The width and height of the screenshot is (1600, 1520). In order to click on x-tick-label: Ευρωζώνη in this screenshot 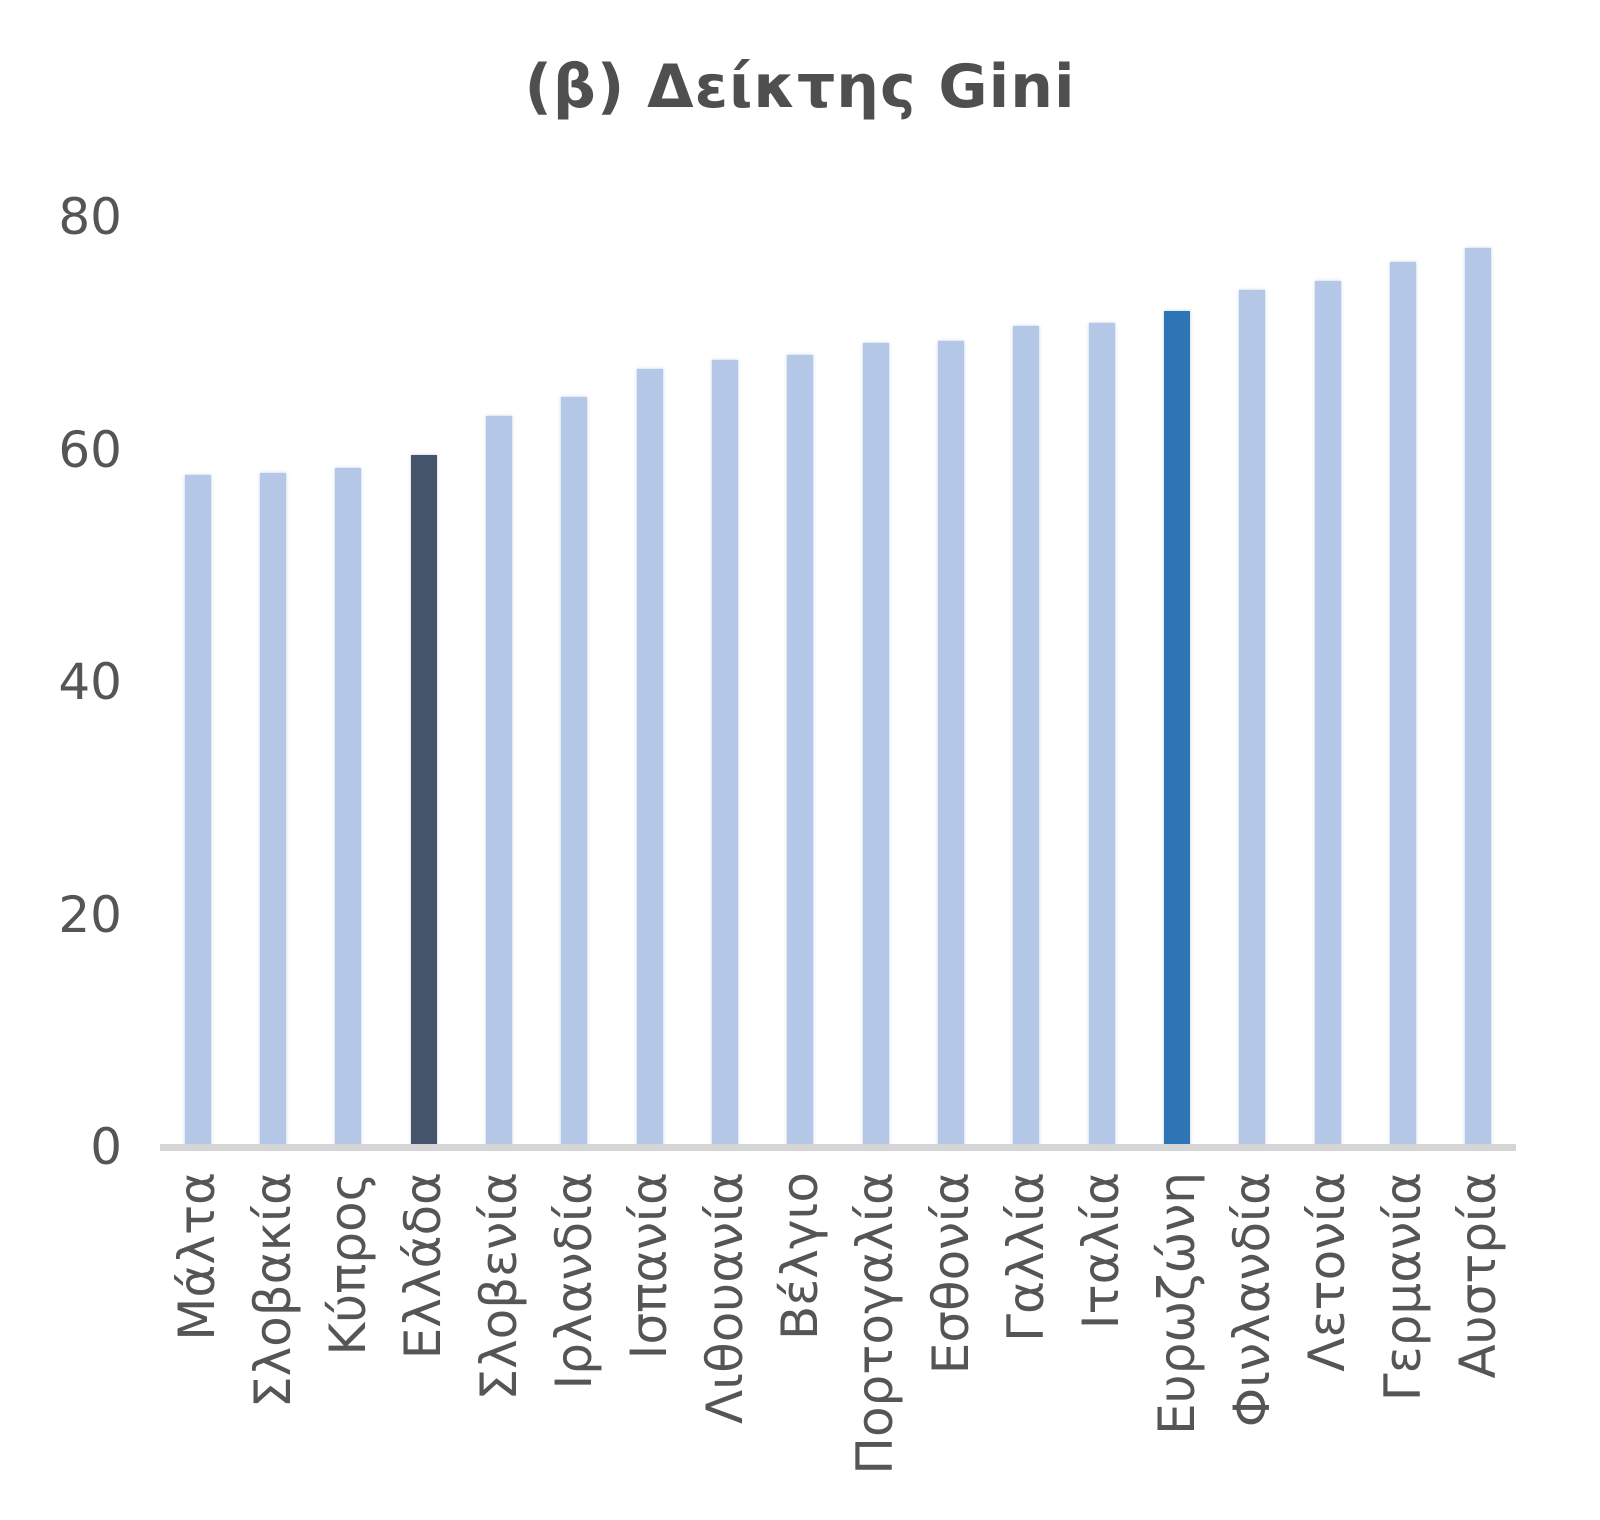, I will do `click(1176, 1303)`.